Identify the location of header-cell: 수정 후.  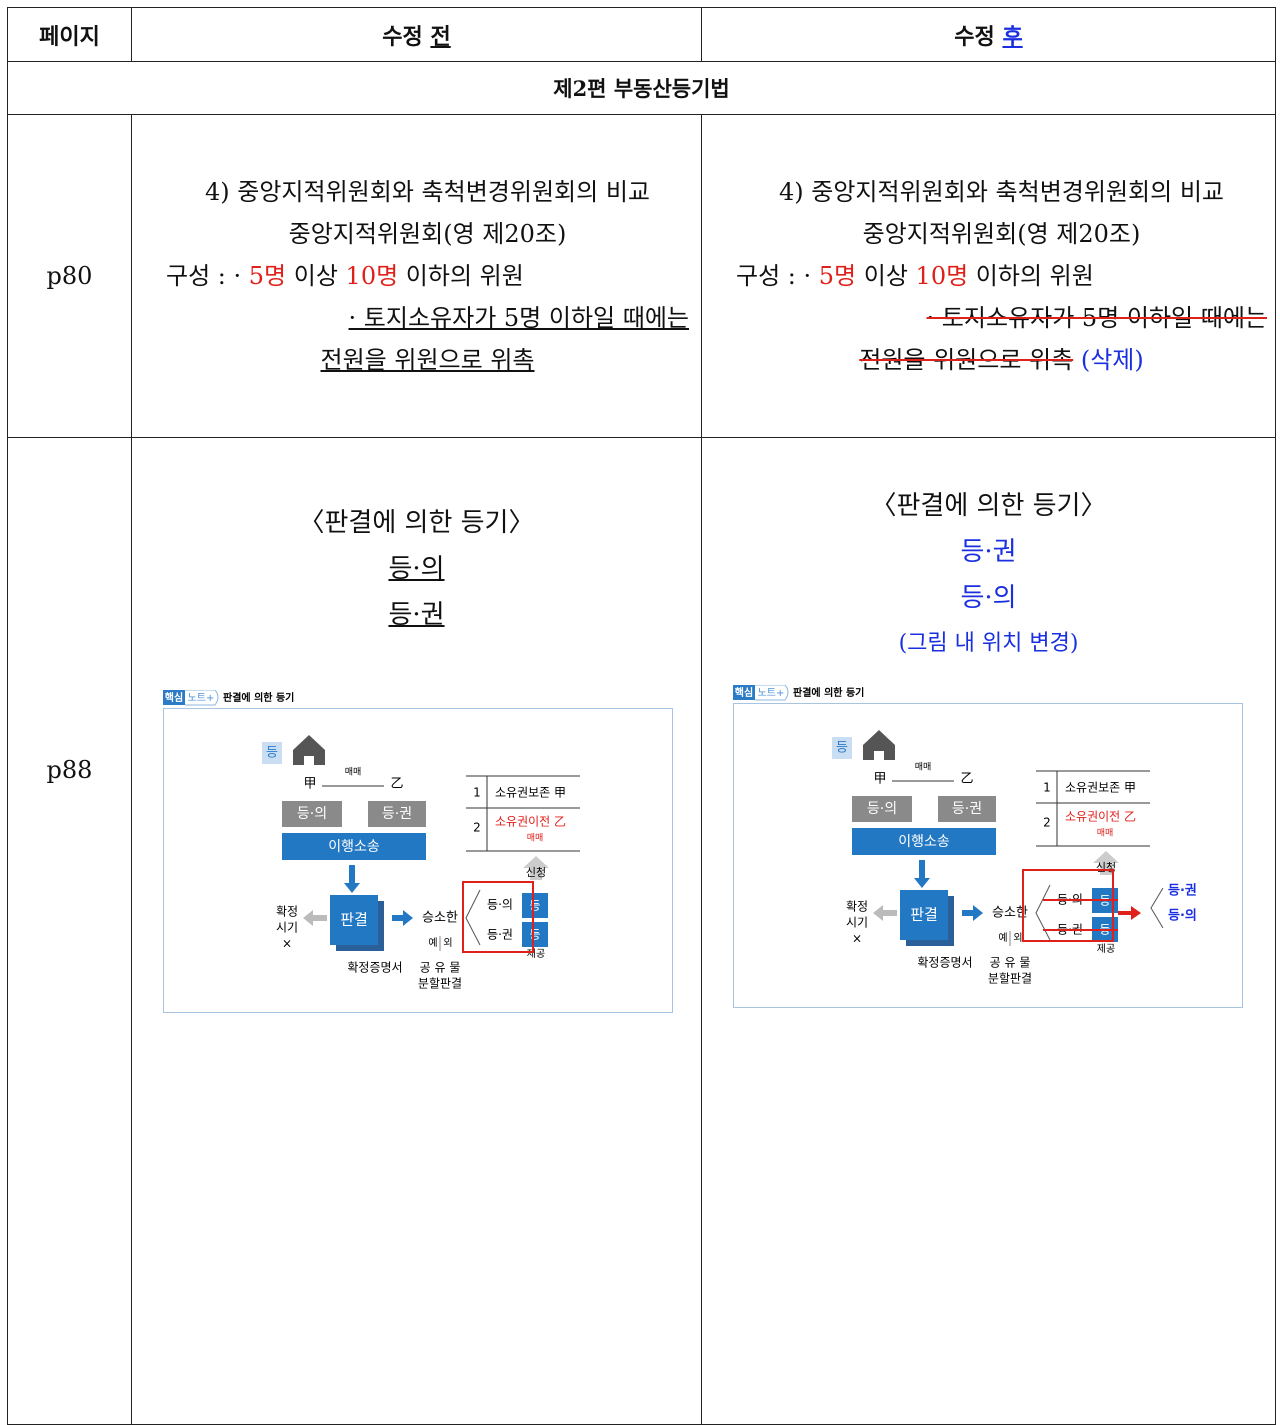
(988, 34).